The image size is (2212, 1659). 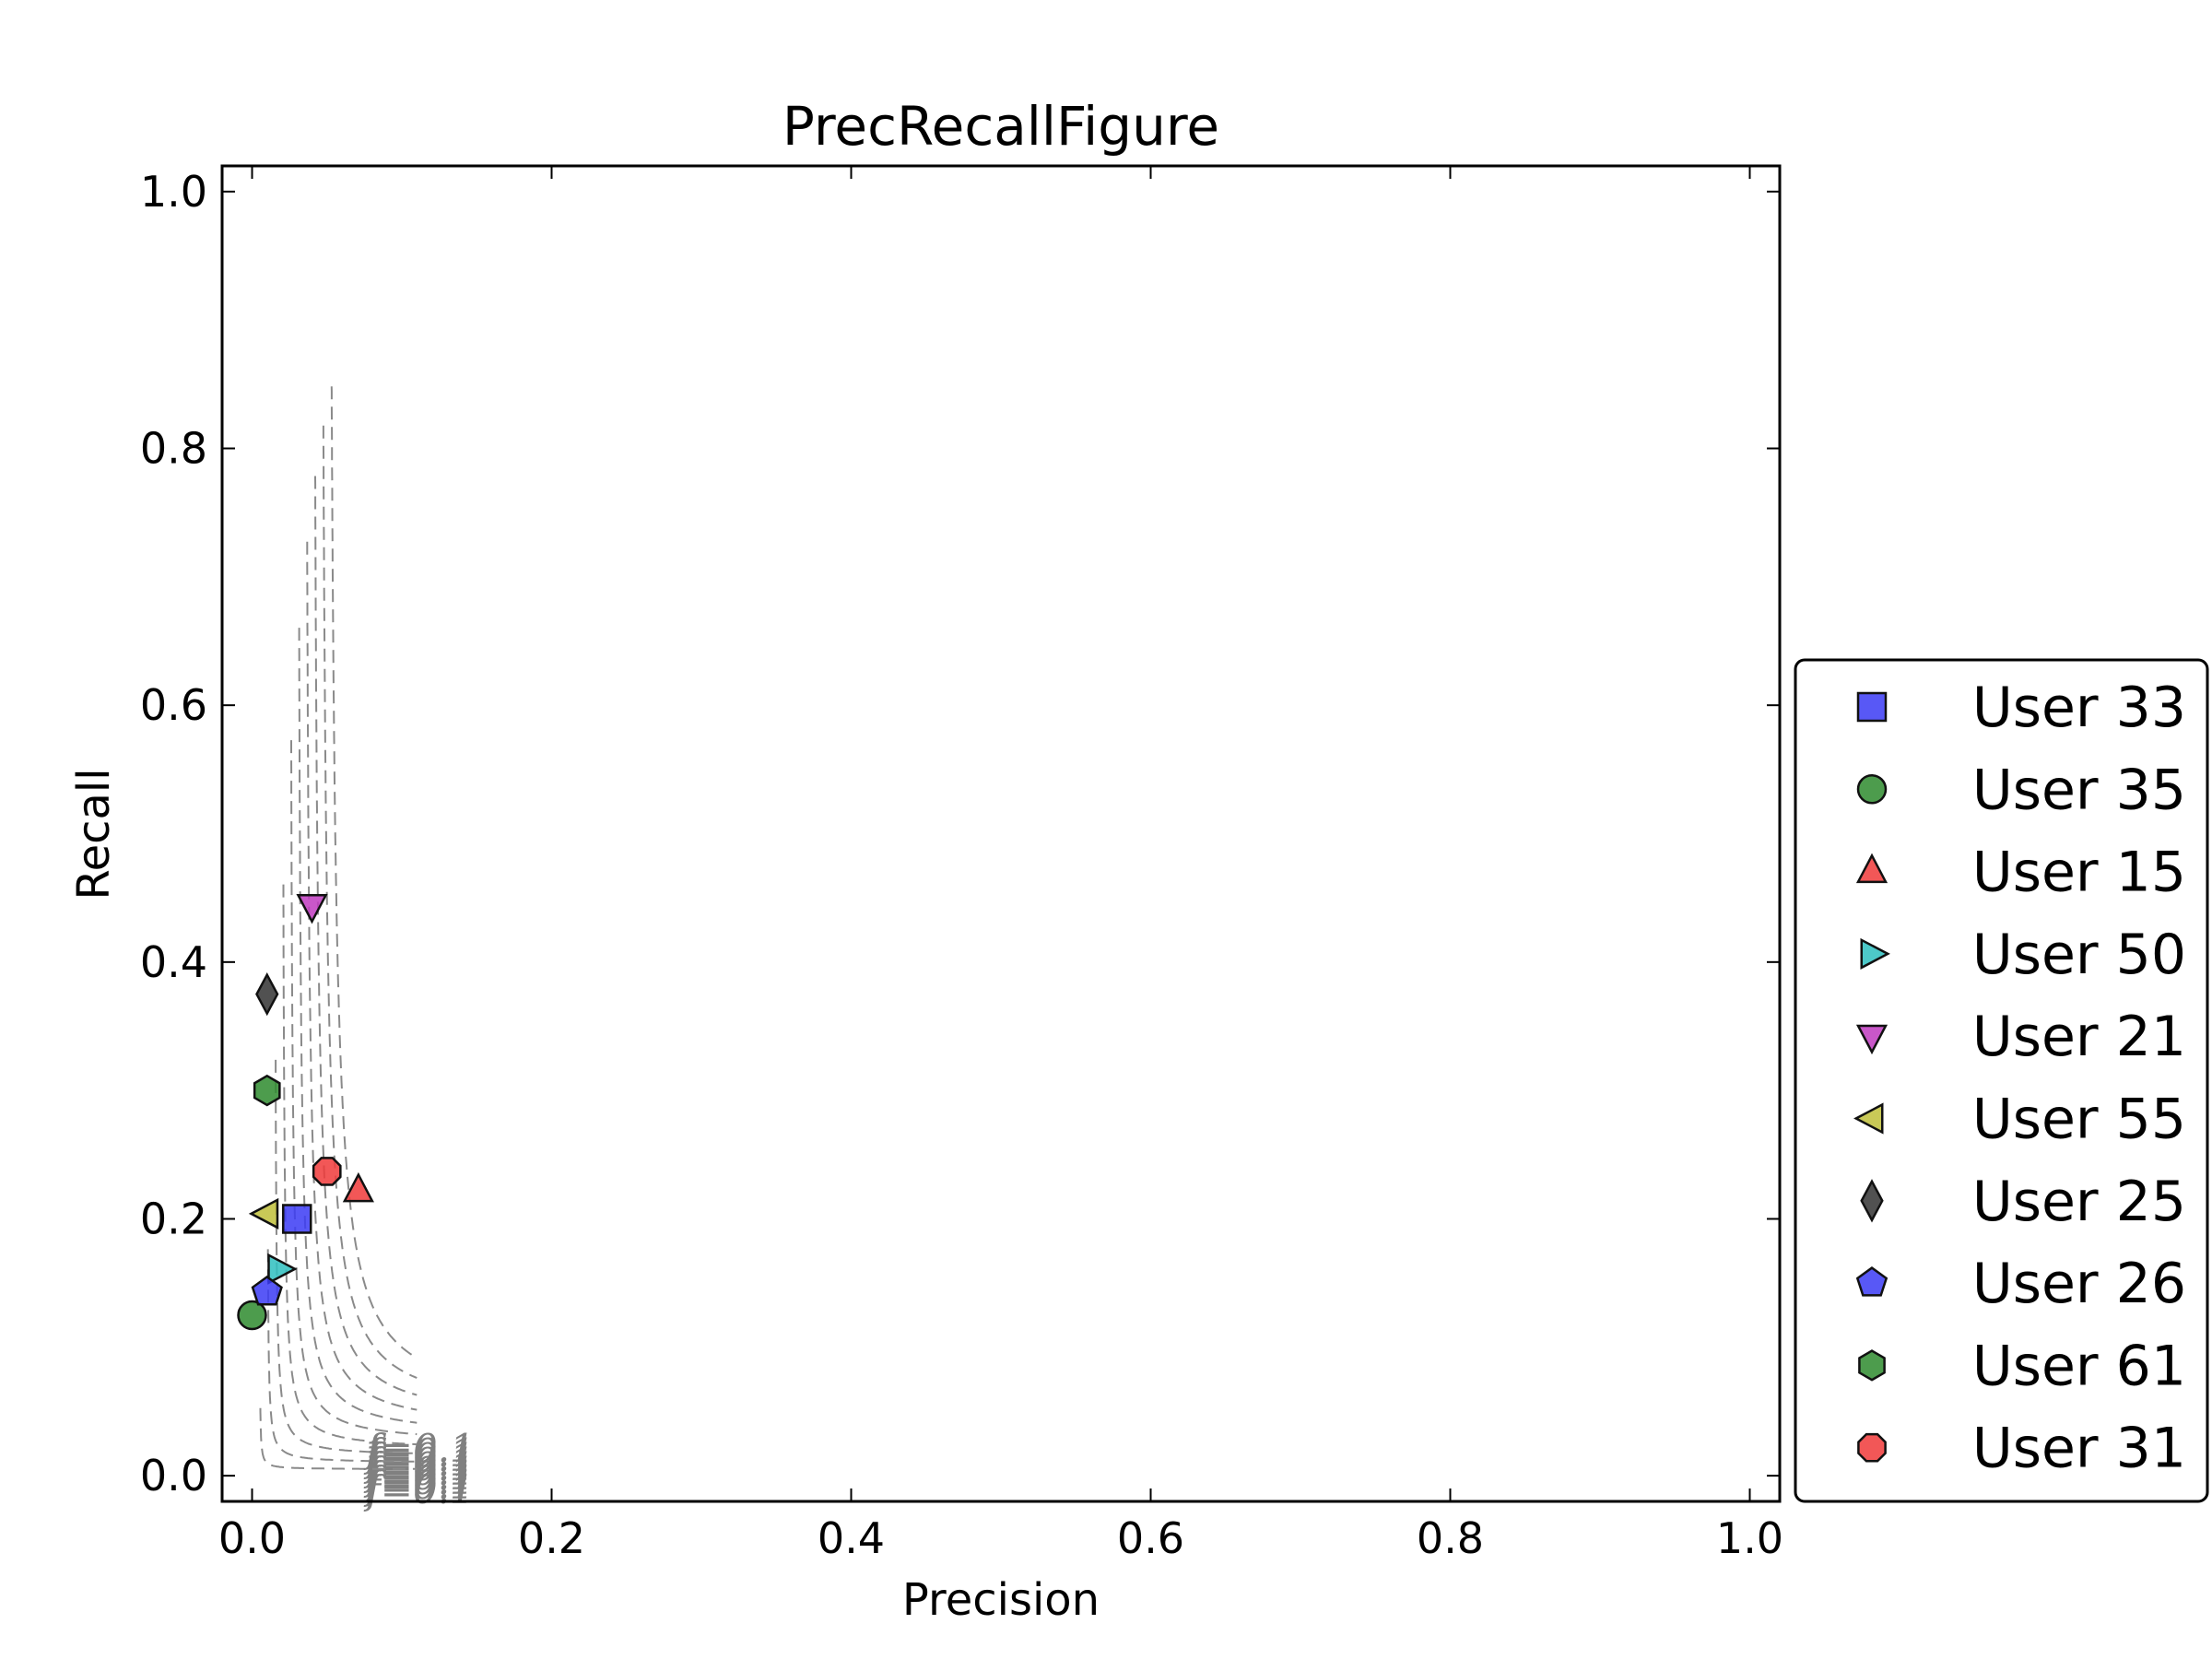 What do you see at coordinates (2079, 708) in the screenshot?
I see `legend-label: User 33` at bounding box center [2079, 708].